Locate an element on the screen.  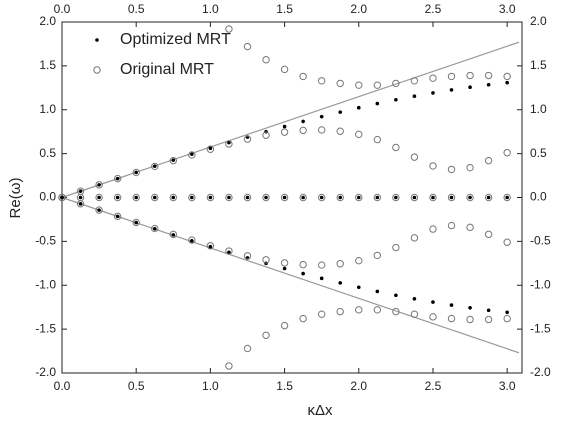
x-tick-label-top: 2.0 is located at coordinates (358, 9).